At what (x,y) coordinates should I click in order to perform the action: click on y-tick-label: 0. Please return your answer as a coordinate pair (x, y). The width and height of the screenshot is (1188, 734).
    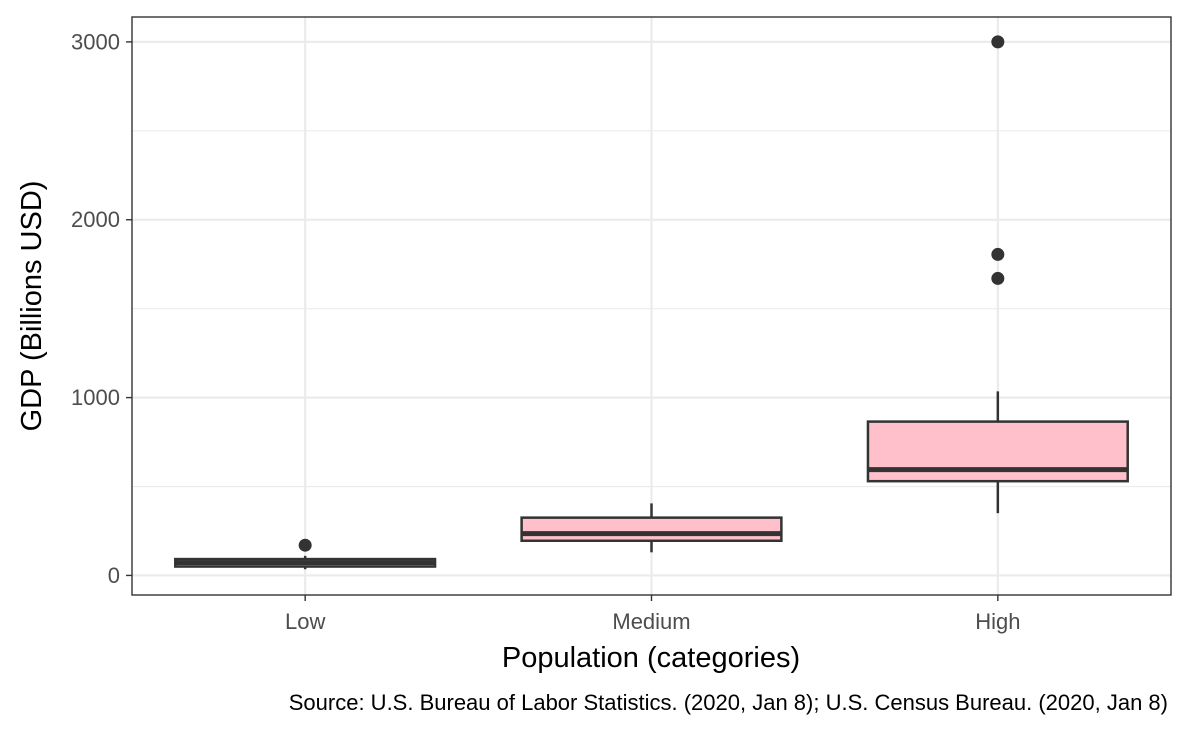
    Looking at the image, I should click on (114, 575).